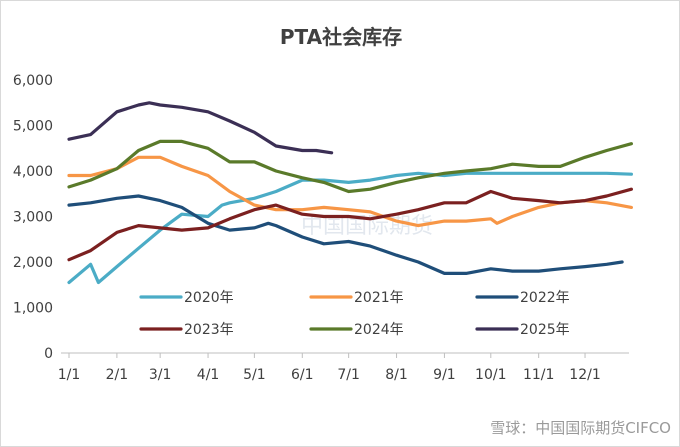  What do you see at coordinates (160, 375) in the screenshot?
I see `x-tick-label: 3/1` at bounding box center [160, 375].